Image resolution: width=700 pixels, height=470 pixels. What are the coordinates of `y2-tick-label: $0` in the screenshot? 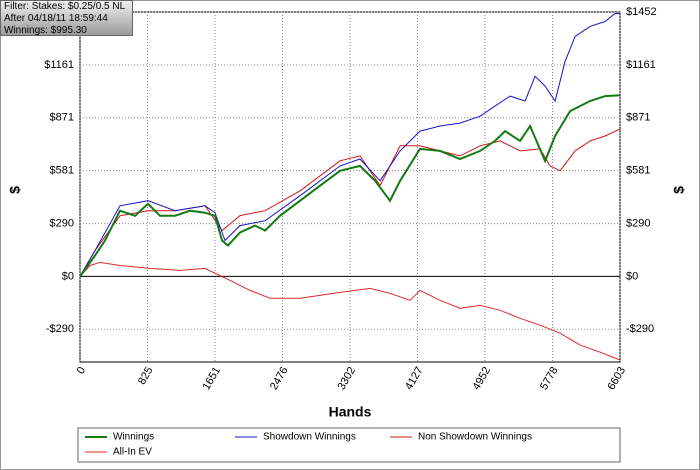 It's located at (632, 276).